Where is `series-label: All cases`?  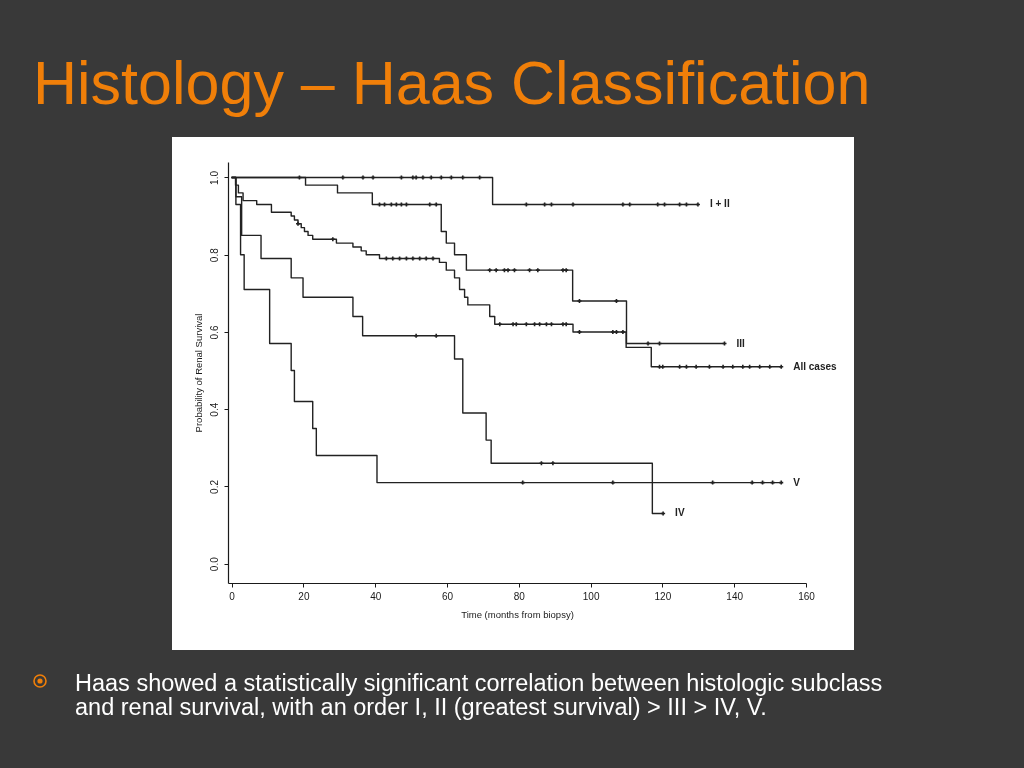 series-label: All cases is located at coordinates (815, 366).